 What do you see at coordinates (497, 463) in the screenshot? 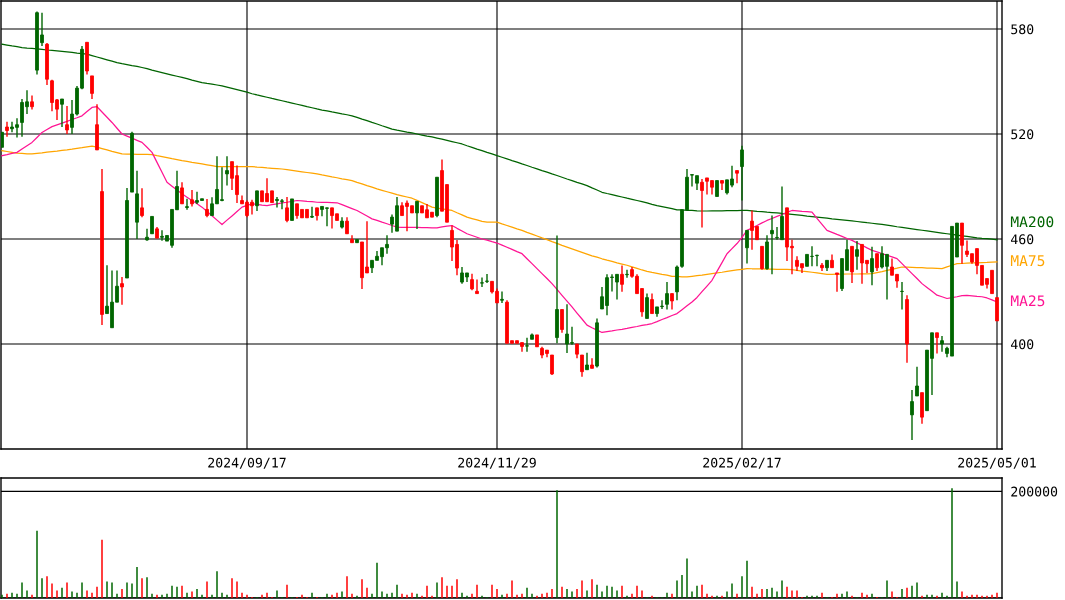
I see `x-tick-label: 2024/11/29` at bounding box center [497, 463].